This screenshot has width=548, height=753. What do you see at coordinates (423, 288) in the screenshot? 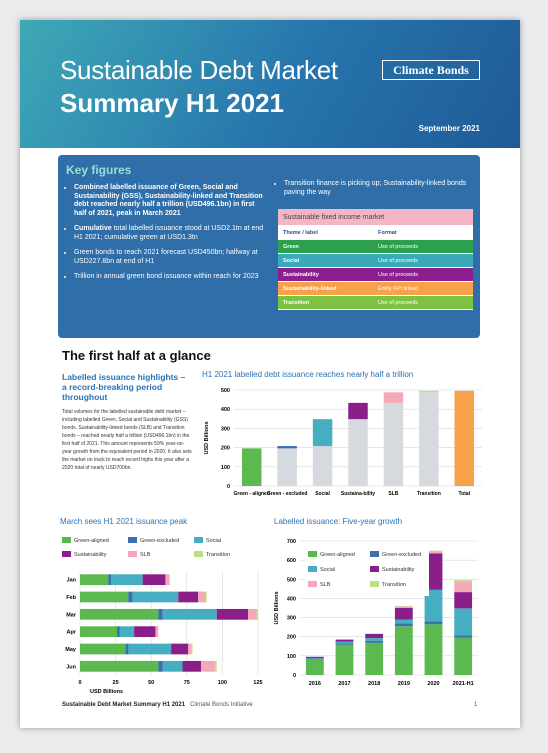
I see `cell: Entity KPI linked` at bounding box center [423, 288].